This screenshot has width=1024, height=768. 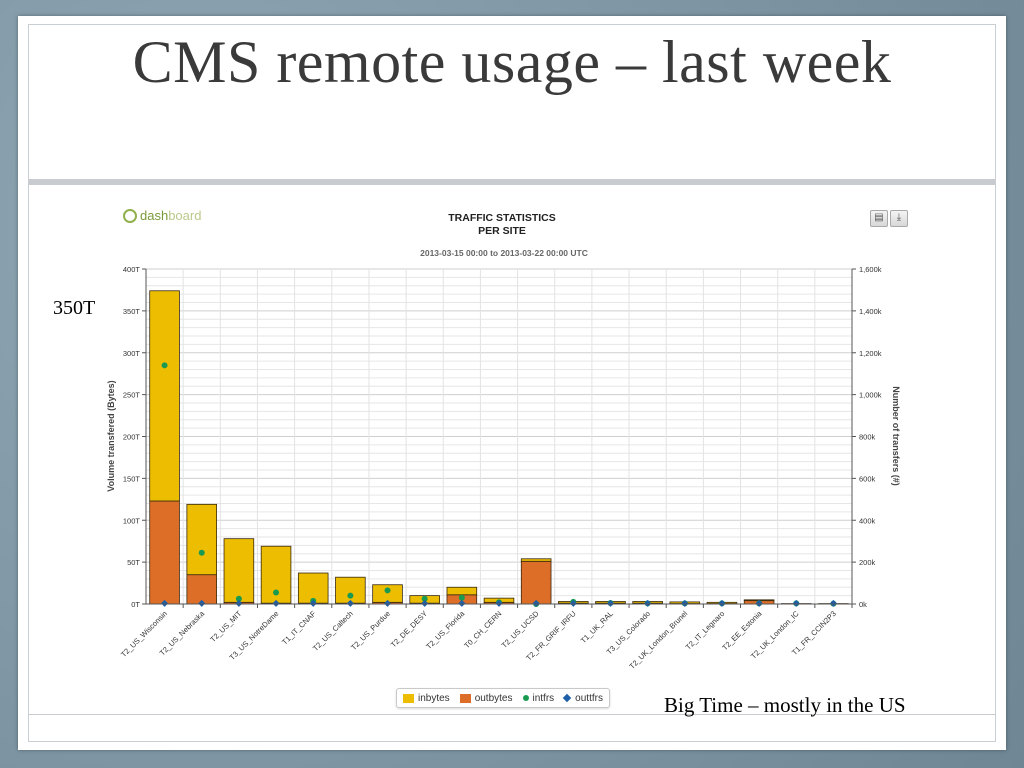 What do you see at coordinates (409, 629) in the screenshot?
I see `x-tick-label: T2_DE_DESY` at bounding box center [409, 629].